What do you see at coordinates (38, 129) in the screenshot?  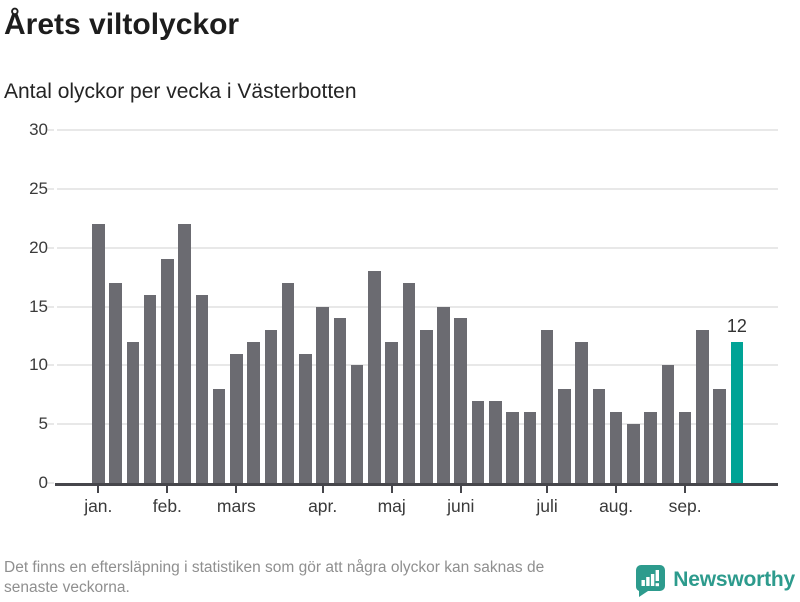 I see `y-axis-label: 30` at bounding box center [38, 129].